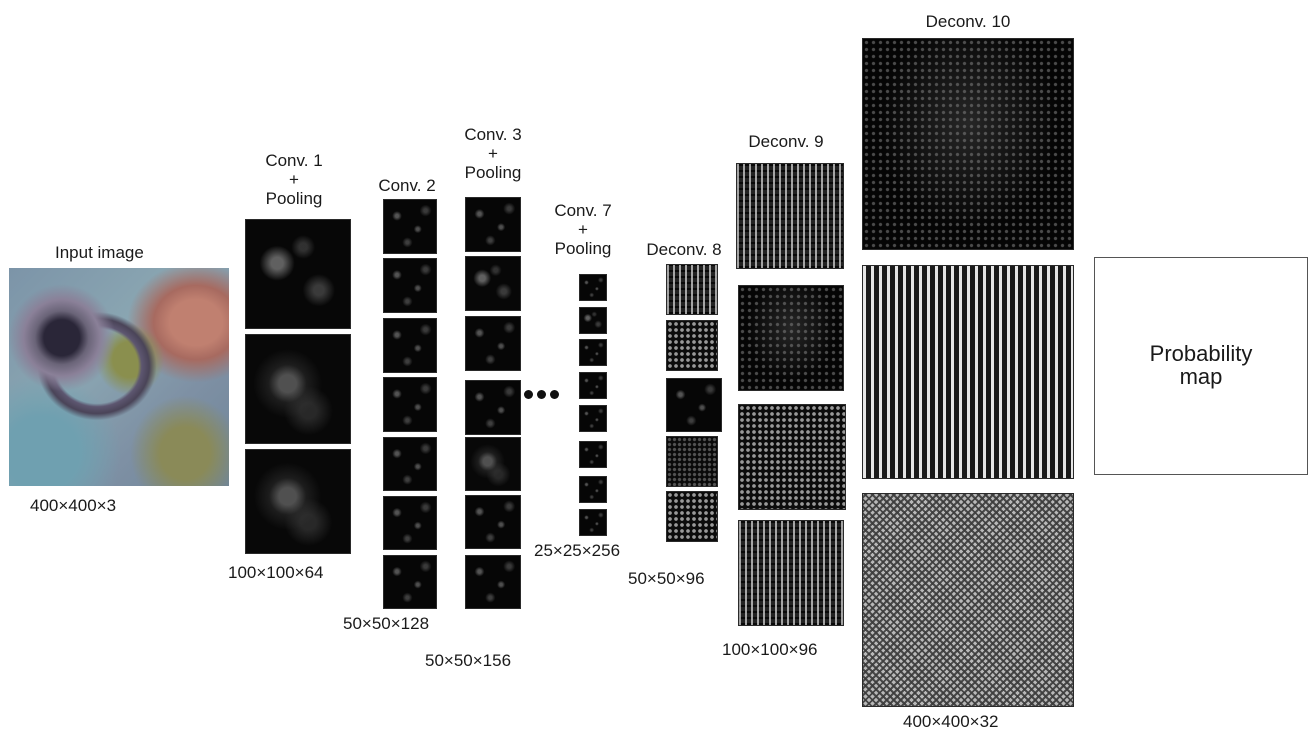 The image size is (1309, 734). I want to click on input-dims: 400×400×3, so click(73, 505).